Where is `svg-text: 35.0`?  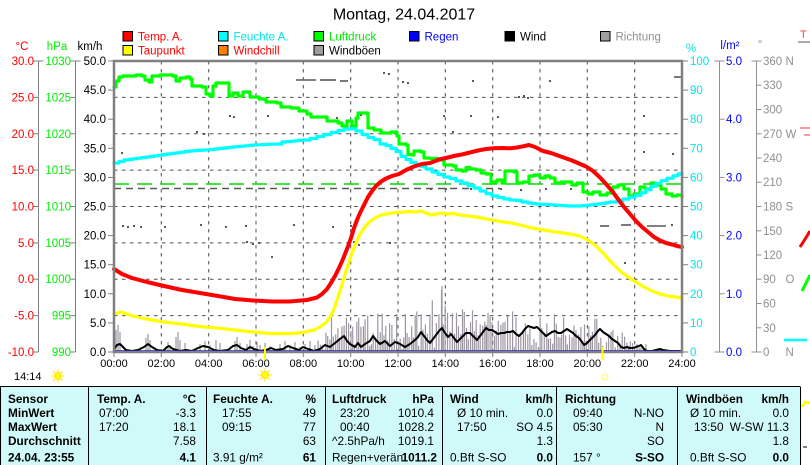 svg-text: 35.0 is located at coordinates (95, 149).